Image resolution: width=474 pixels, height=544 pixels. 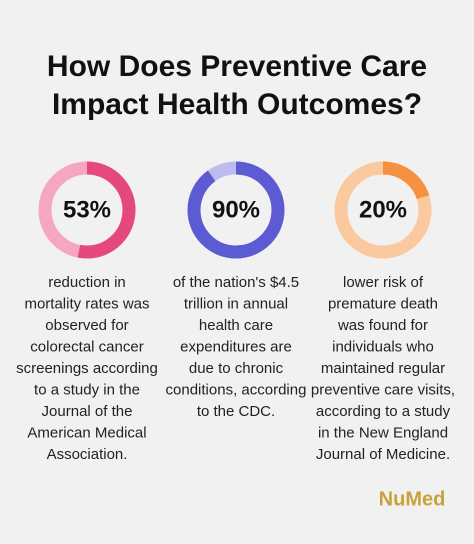 What do you see at coordinates (87, 411) in the screenshot?
I see `stat-description: Journal of the` at bounding box center [87, 411].